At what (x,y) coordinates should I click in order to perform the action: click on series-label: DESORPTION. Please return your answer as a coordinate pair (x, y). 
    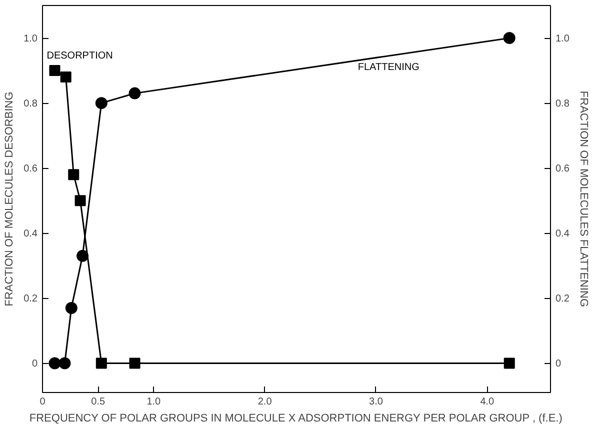
    Looking at the image, I should click on (79, 56).